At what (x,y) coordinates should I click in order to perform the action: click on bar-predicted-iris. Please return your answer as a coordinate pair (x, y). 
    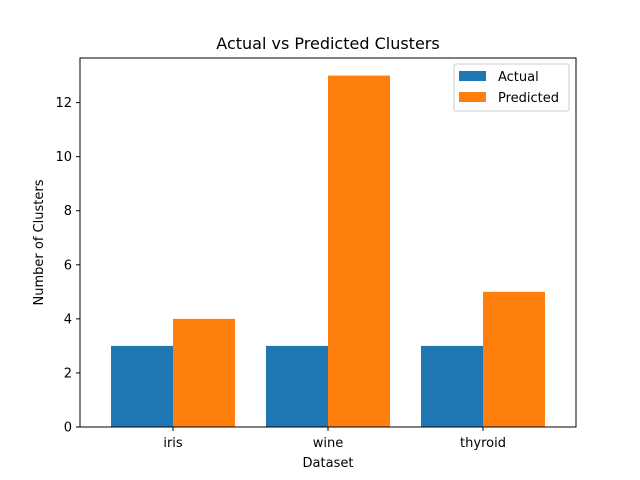
    Looking at the image, I should click on (204, 372).